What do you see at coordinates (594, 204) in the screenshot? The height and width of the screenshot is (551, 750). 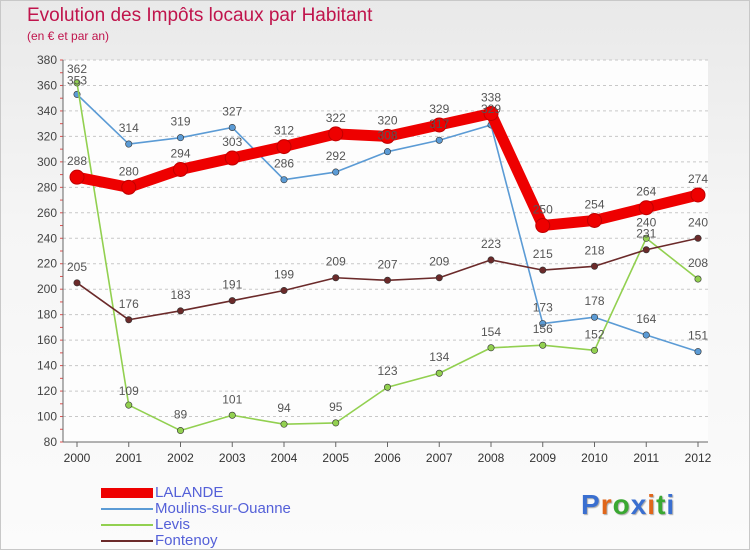 I see `data-label: 254` at bounding box center [594, 204].